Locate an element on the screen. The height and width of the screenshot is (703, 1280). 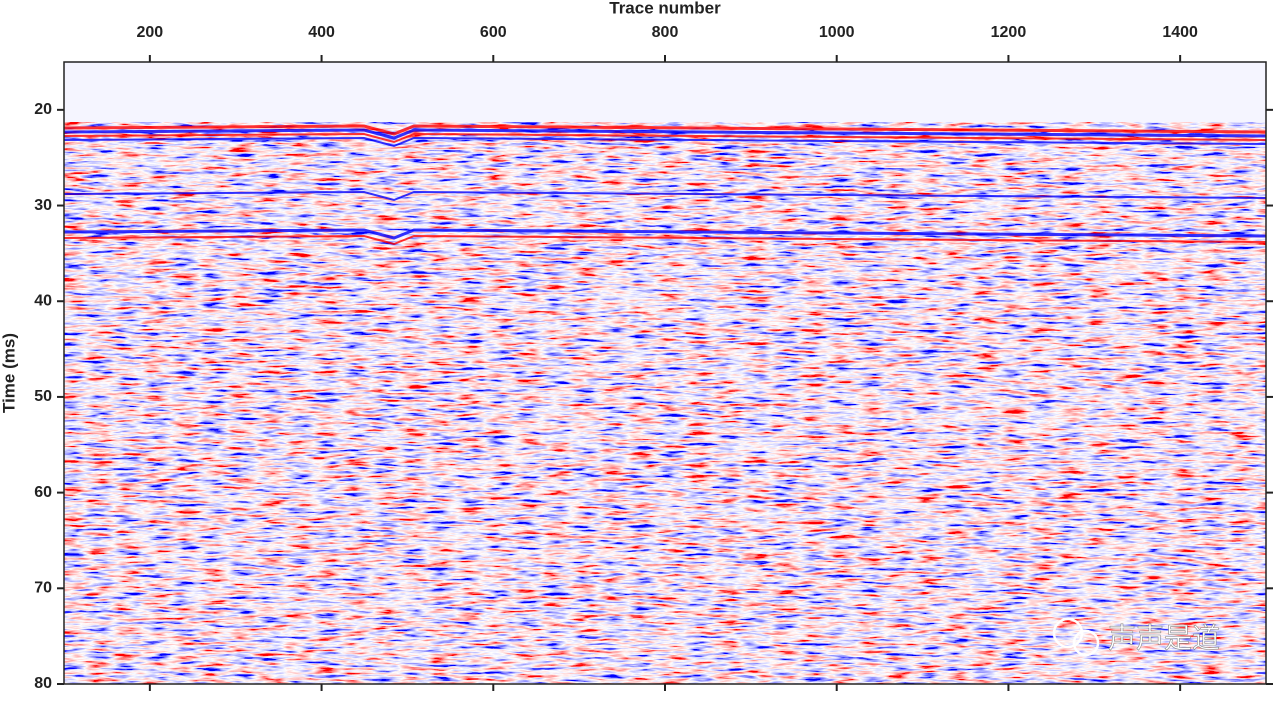
y-tick-label: 50 is located at coordinates (43, 396).